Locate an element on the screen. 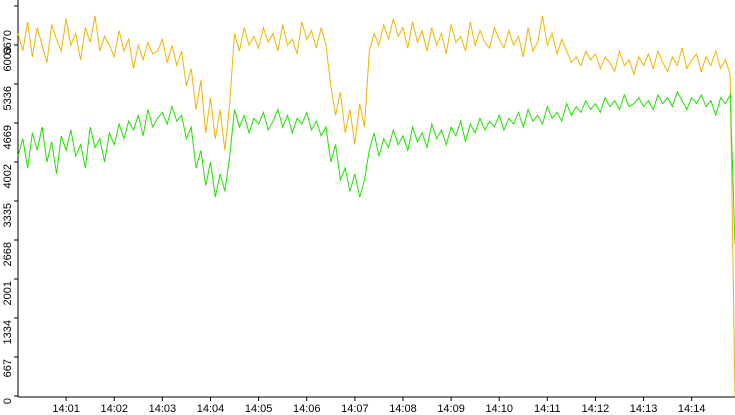 This screenshot has width=735, height=415. x-tick-label: 14:05 is located at coordinates (259, 409).